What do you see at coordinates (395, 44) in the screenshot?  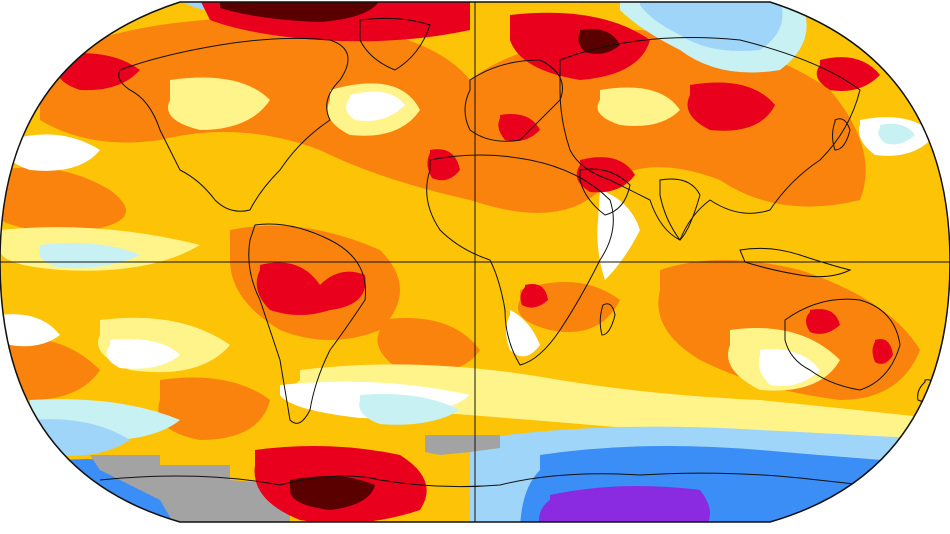 I see `coastline-greenland` at bounding box center [395, 44].